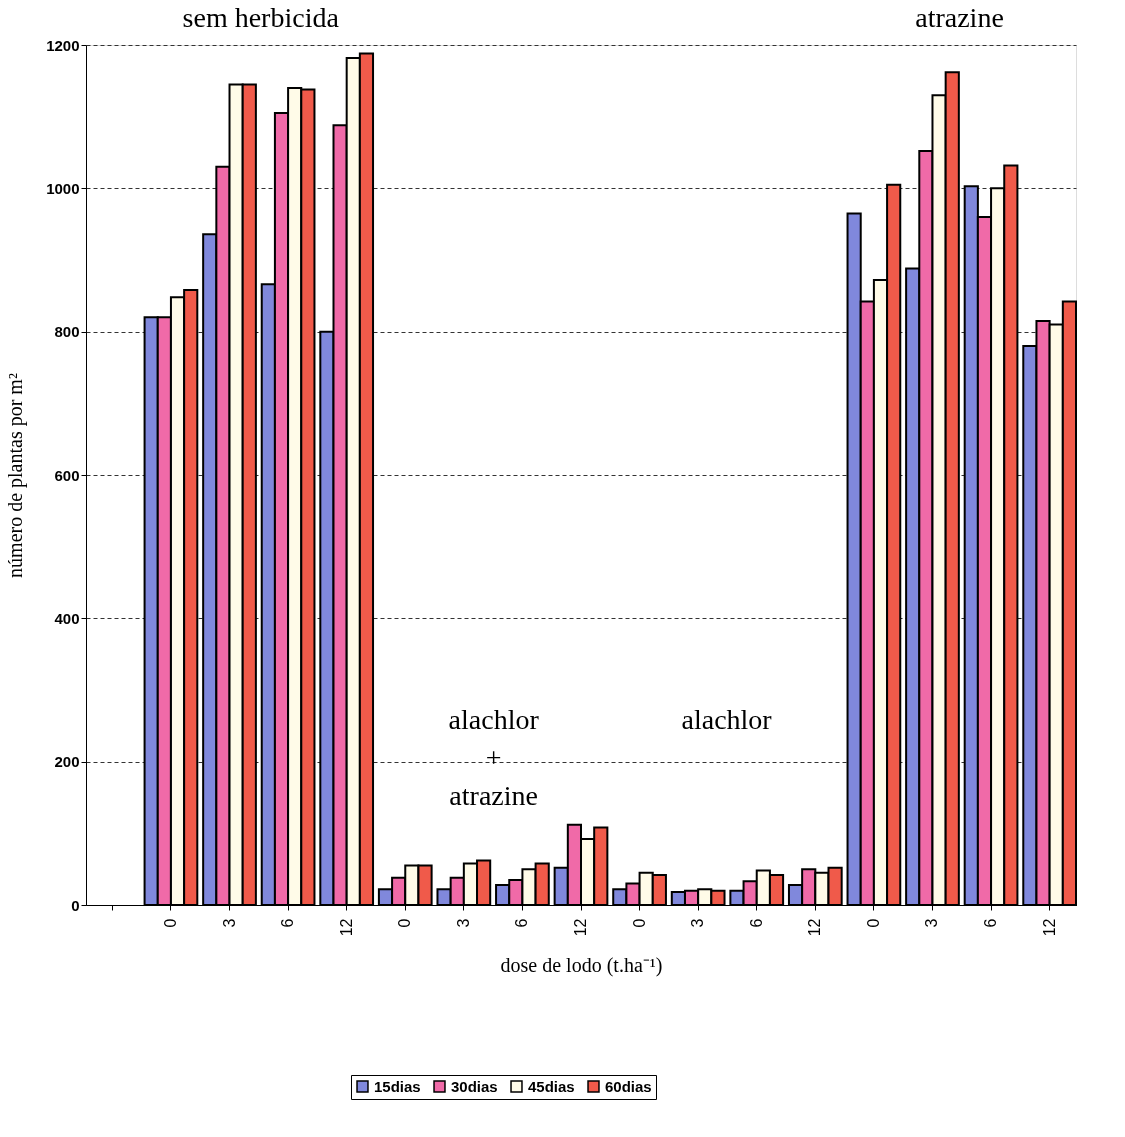 Image resolution: width=1125 pixels, height=1137 pixels. I want to click on legend-label: 30dias, so click(474, 1086).